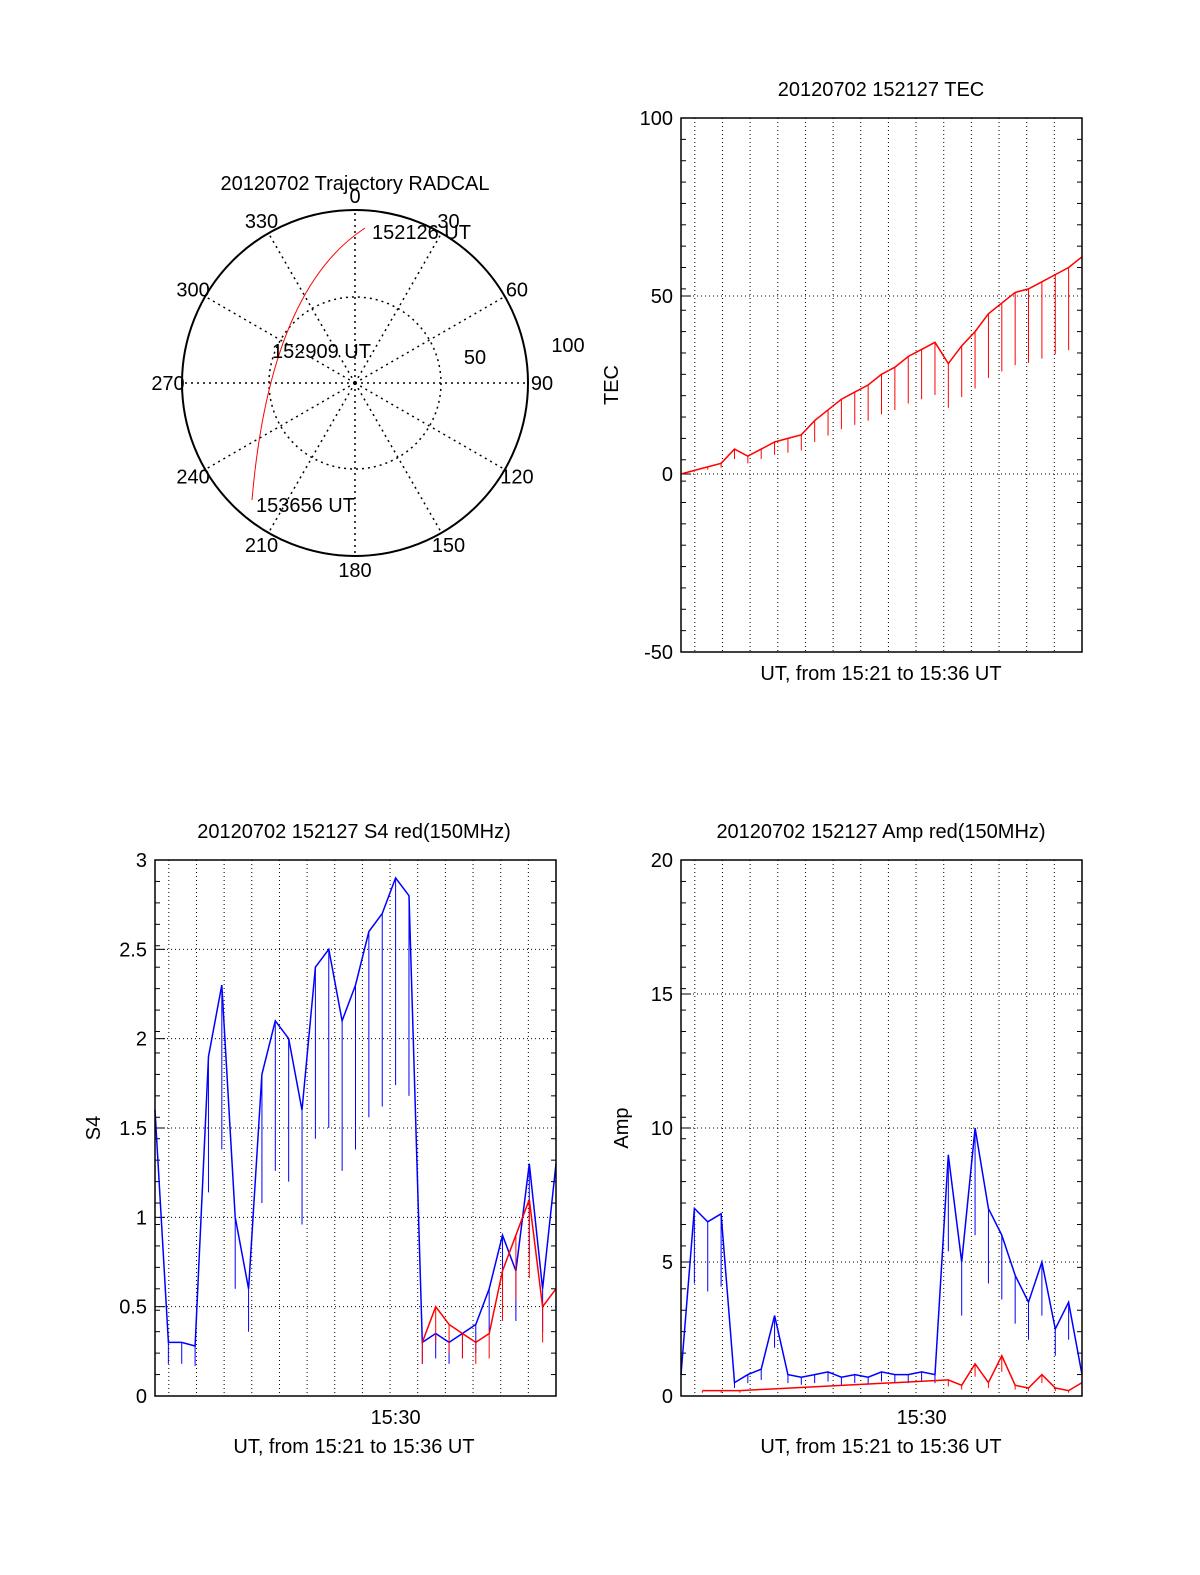  I want to click on polar-trajectory-line, so click(308, 364).